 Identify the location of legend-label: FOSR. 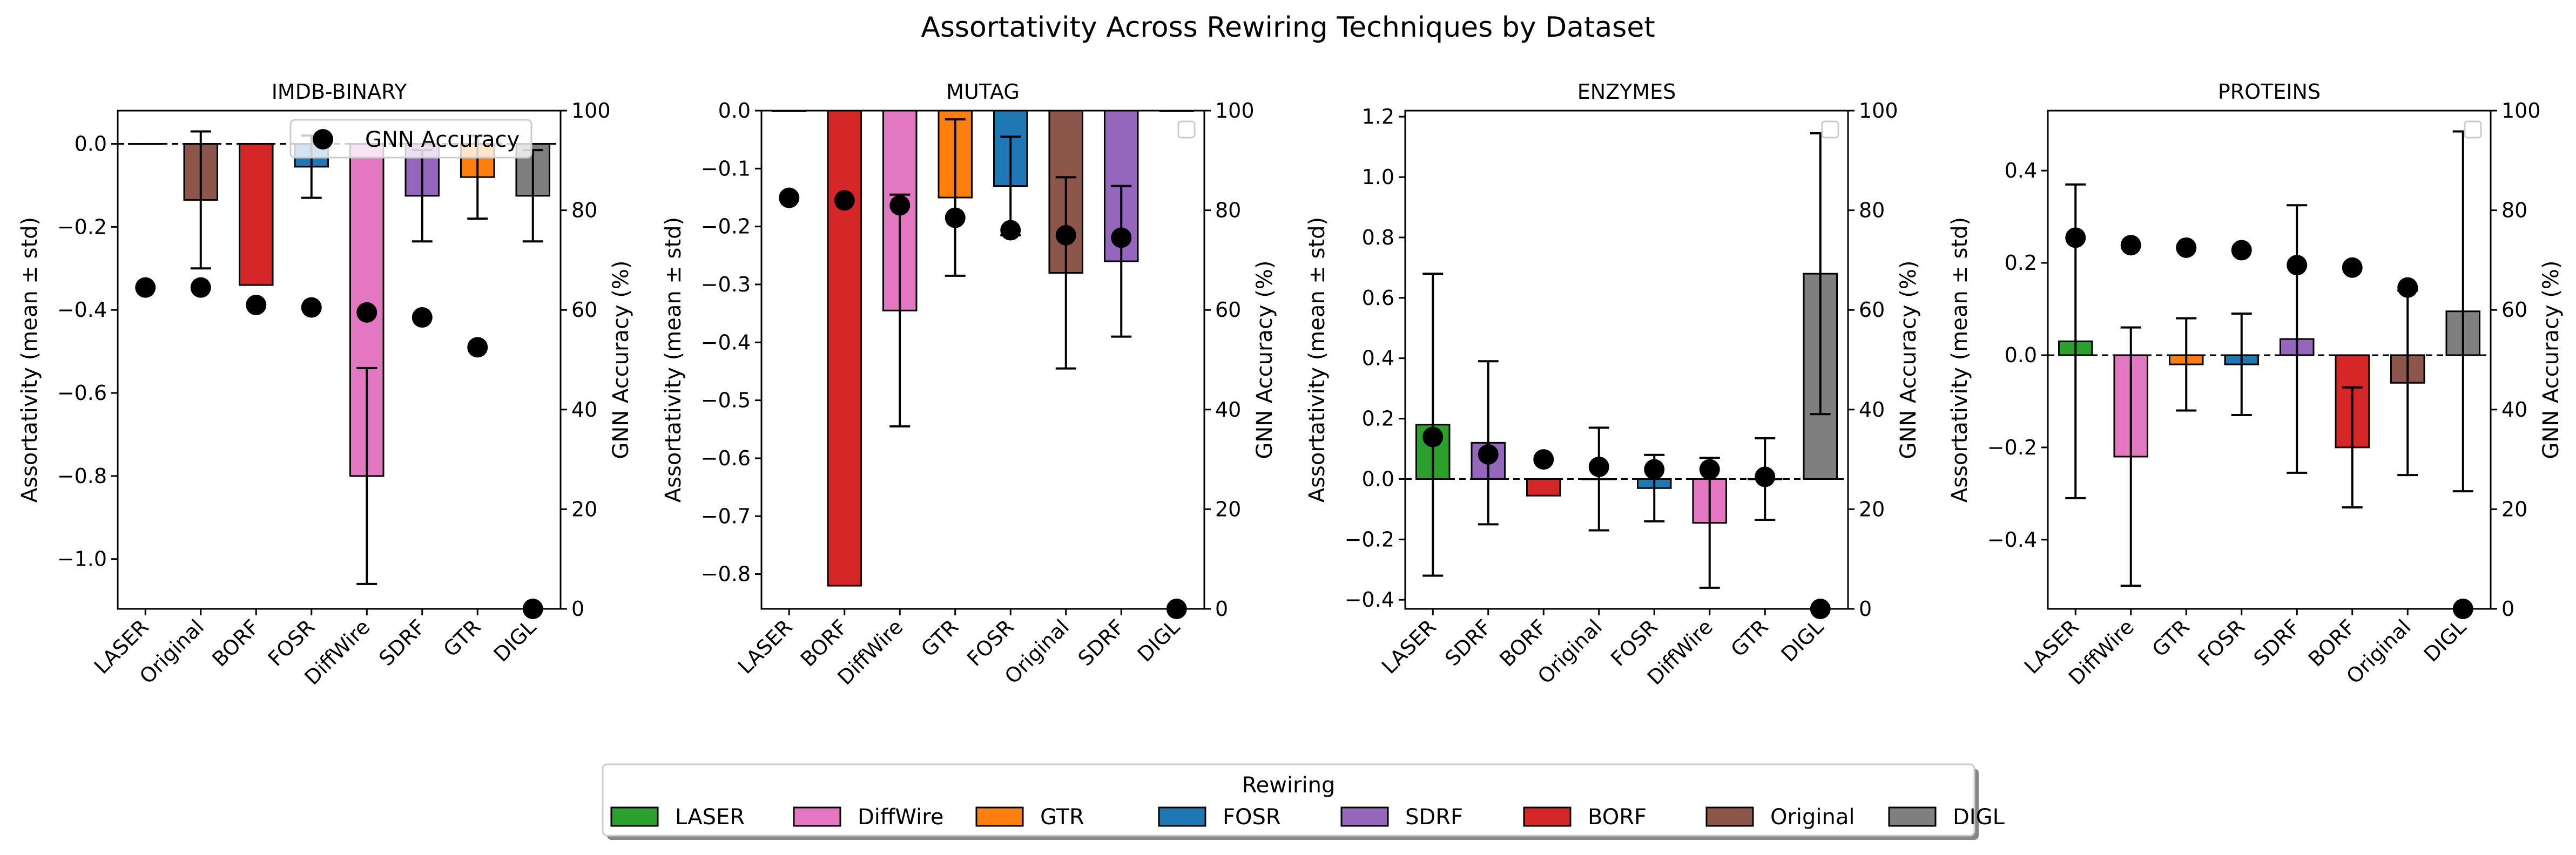
(1252, 818).